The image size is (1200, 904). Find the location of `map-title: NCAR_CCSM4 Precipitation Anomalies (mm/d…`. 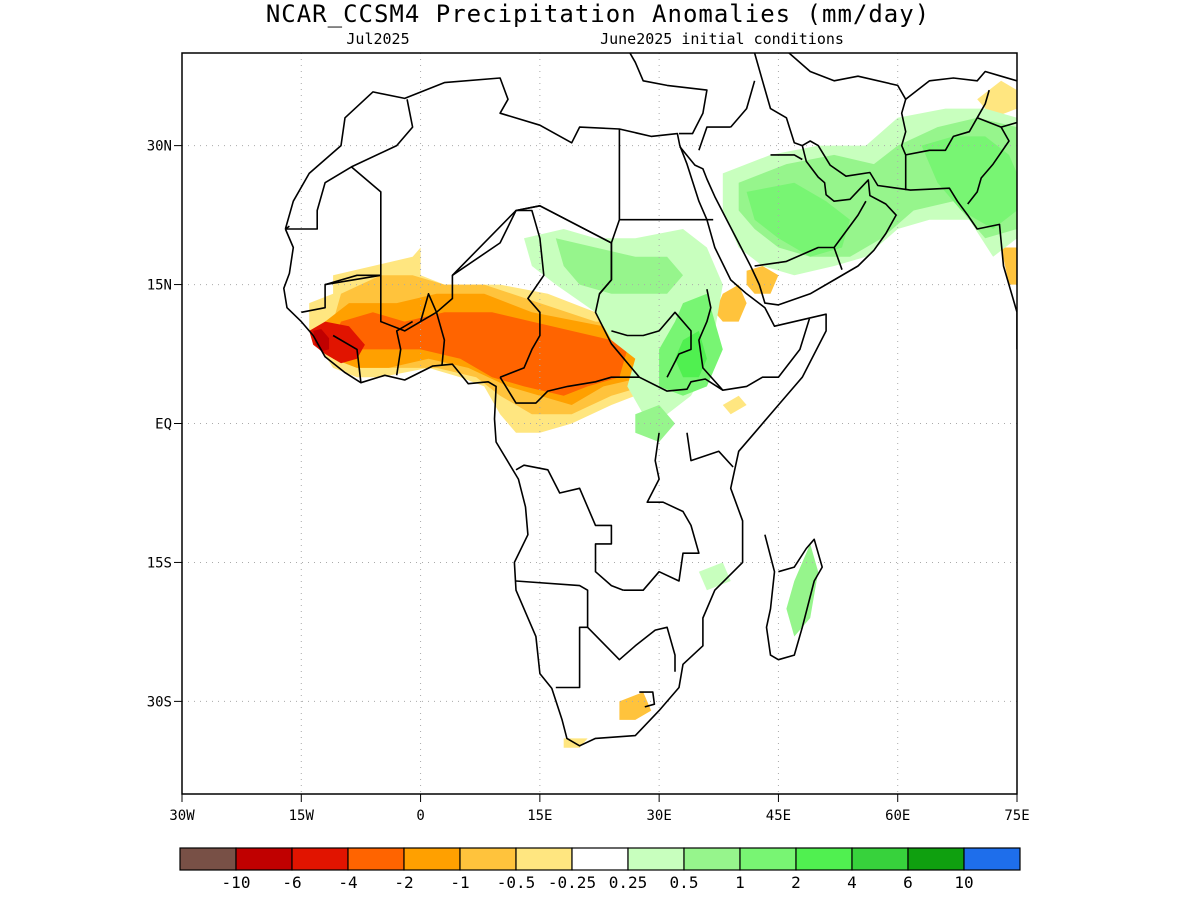

map-title: NCAR_CCSM4 Precipitation Anomalies (mm/d… is located at coordinates (598, 14).